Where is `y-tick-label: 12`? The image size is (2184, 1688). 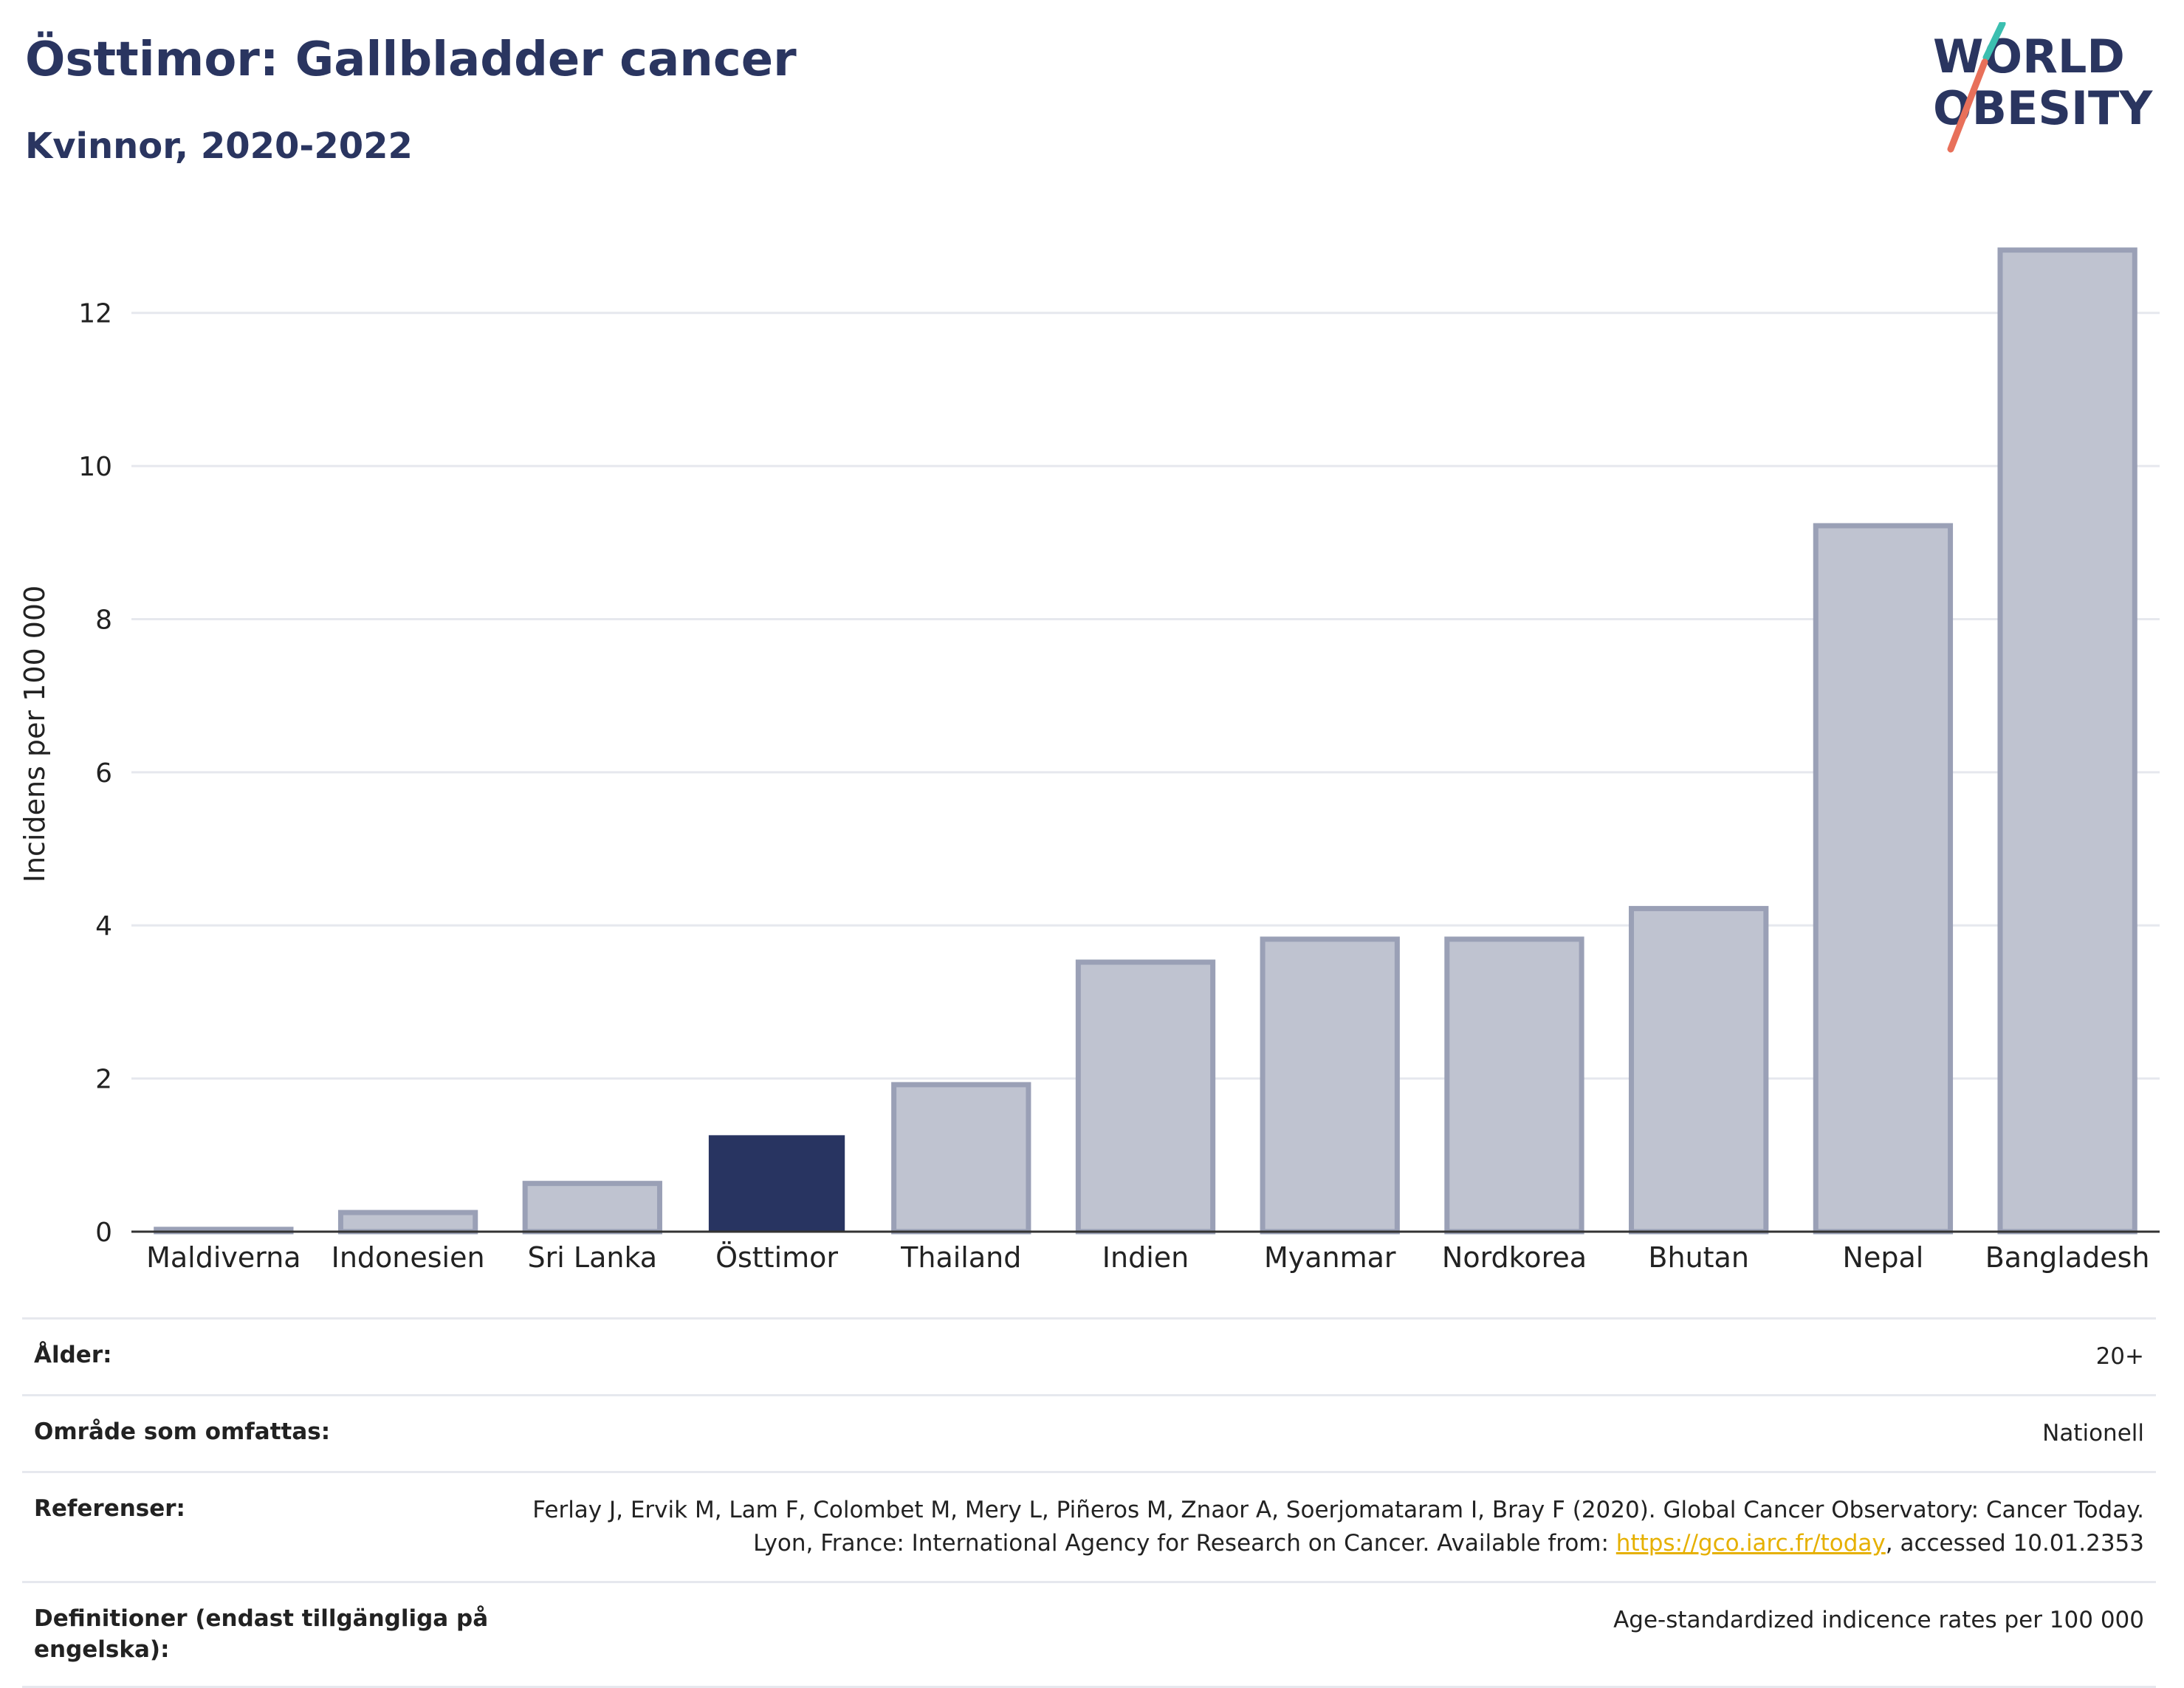
y-tick-label: 12 is located at coordinates (95, 314).